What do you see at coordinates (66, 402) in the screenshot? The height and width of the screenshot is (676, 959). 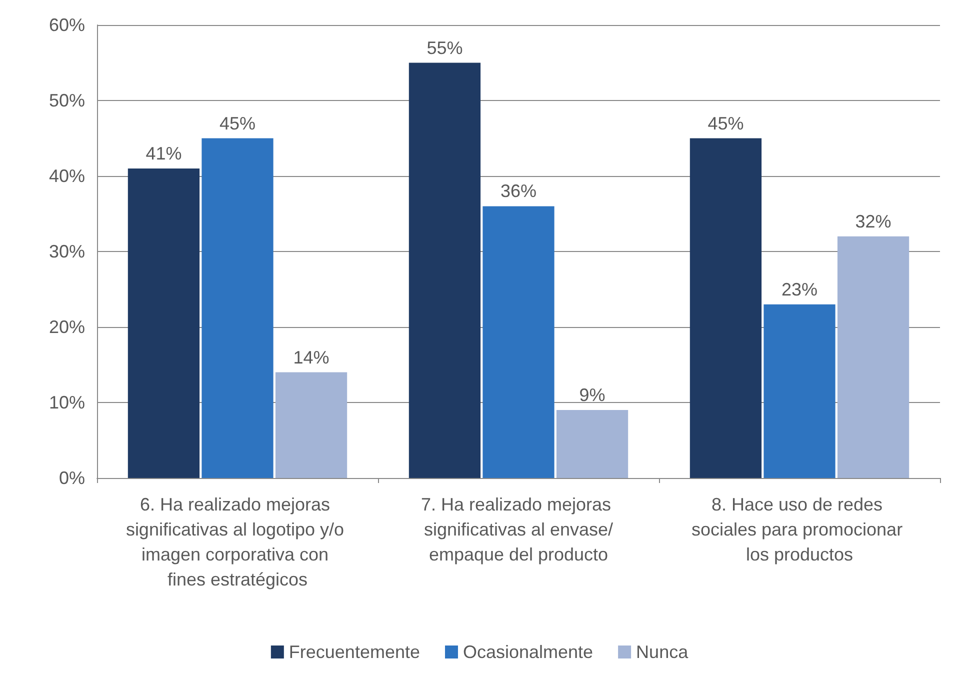 I see `y-tick-label: 10%` at bounding box center [66, 402].